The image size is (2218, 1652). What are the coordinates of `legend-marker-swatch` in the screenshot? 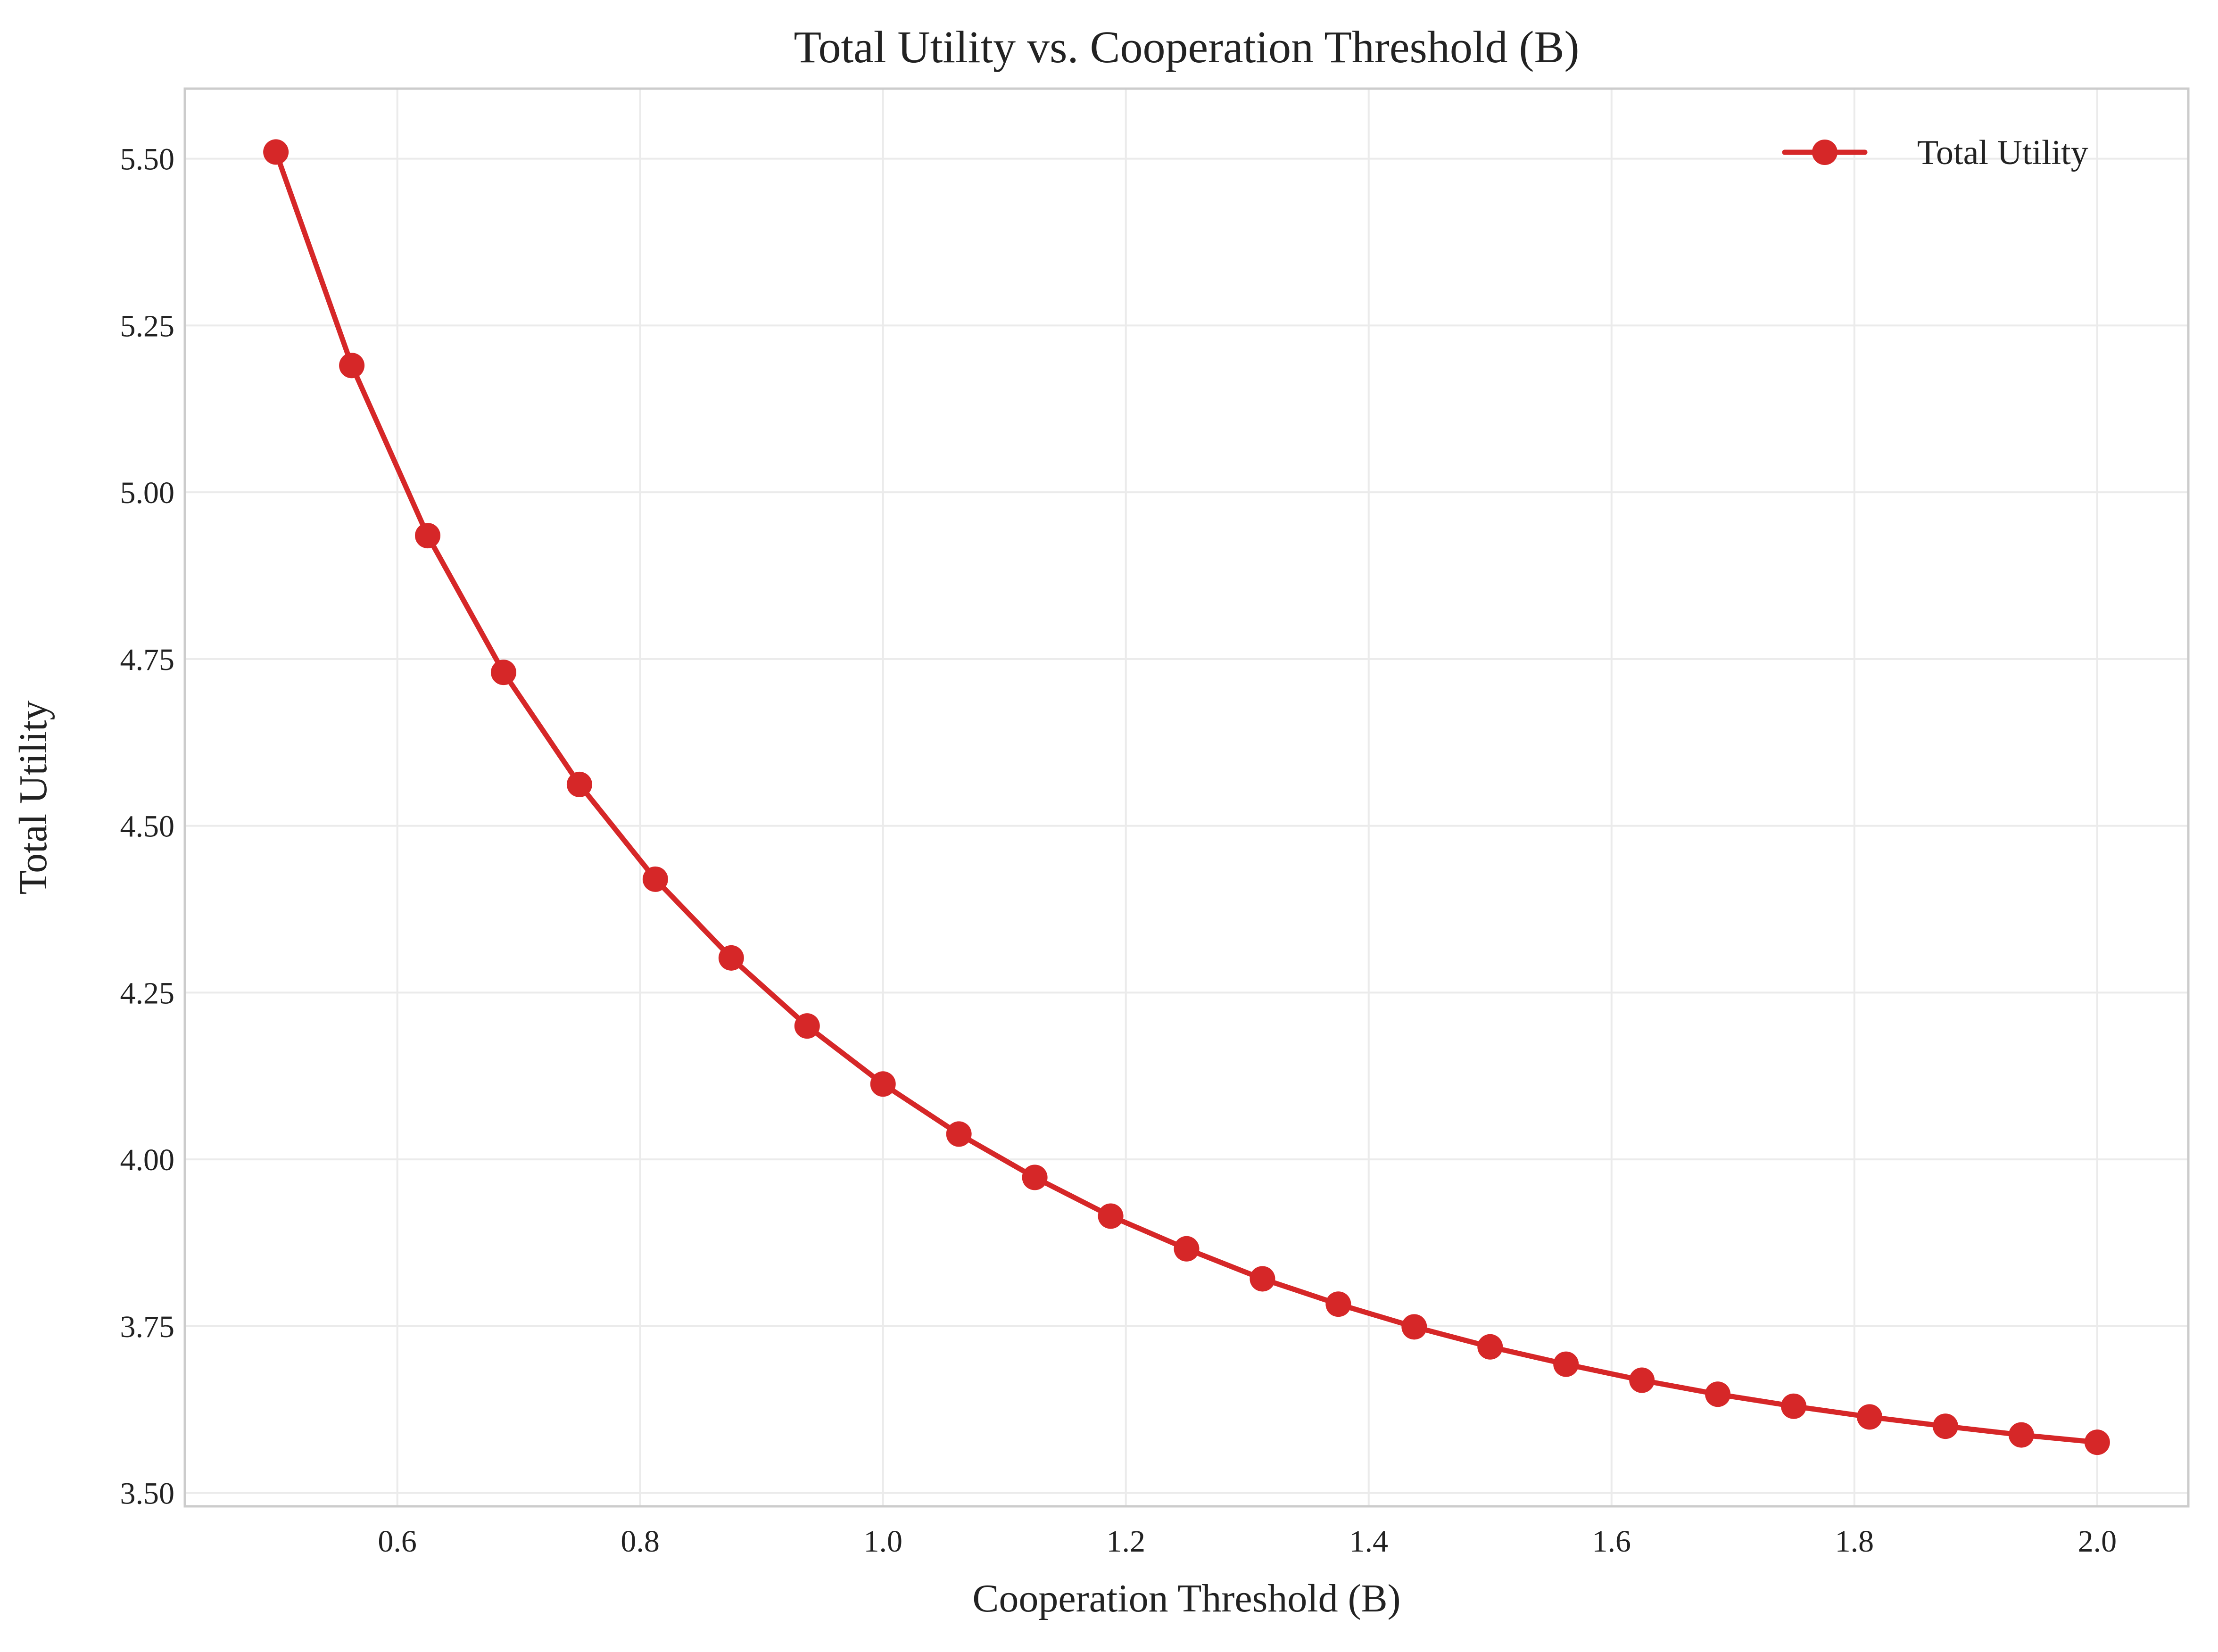 It's located at (1824, 152).